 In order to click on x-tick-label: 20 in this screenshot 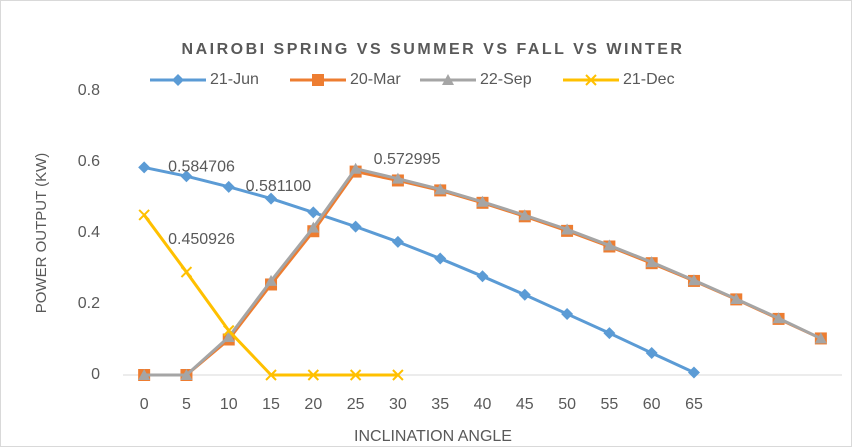, I will do `click(313, 404)`.